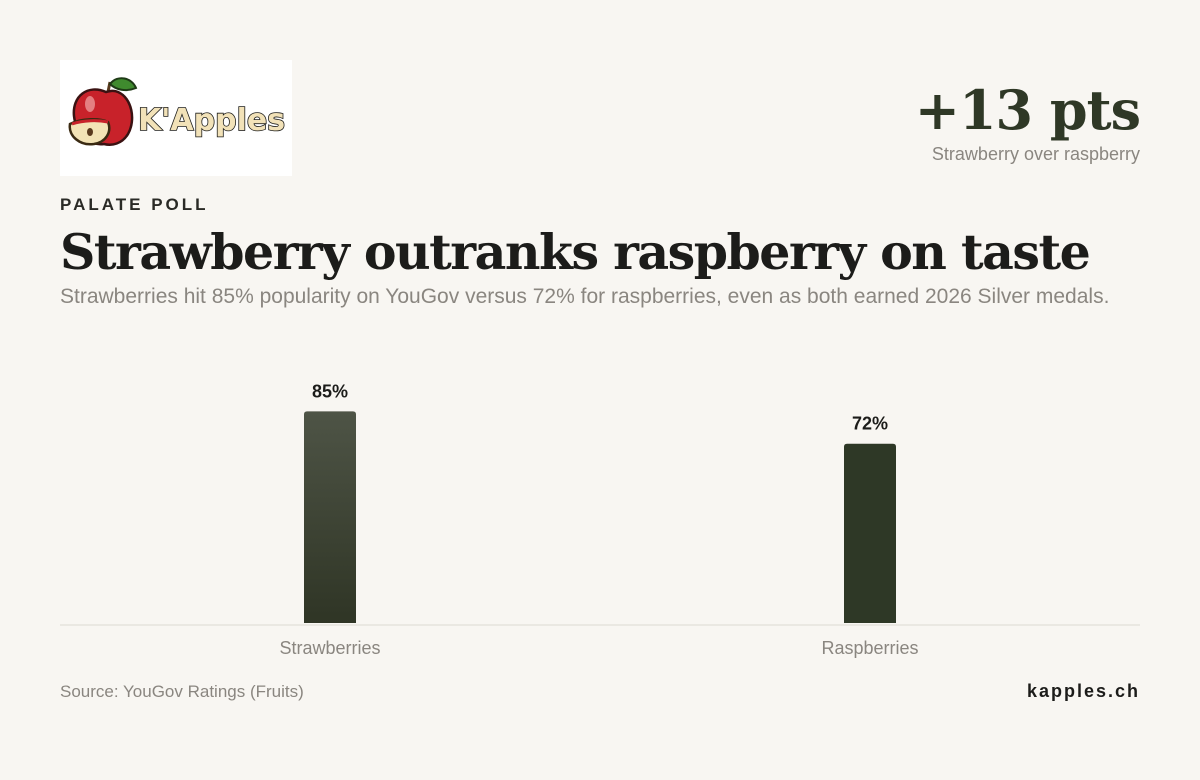 This screenshot has height=780, width=1200. What do you see at coordinates (134, 204) in the screenshot?
I see `kicker: PALATE POLL` at bounding box center [134, 204].